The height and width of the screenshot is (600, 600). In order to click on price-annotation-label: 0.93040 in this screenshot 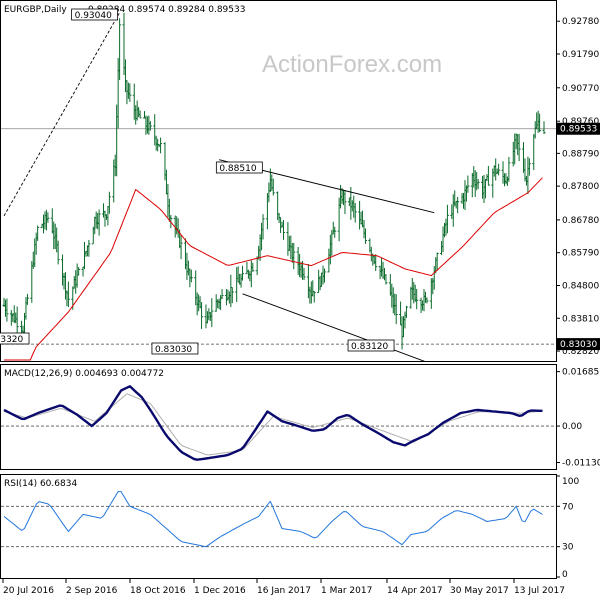, I will do `click(93, 16)`.